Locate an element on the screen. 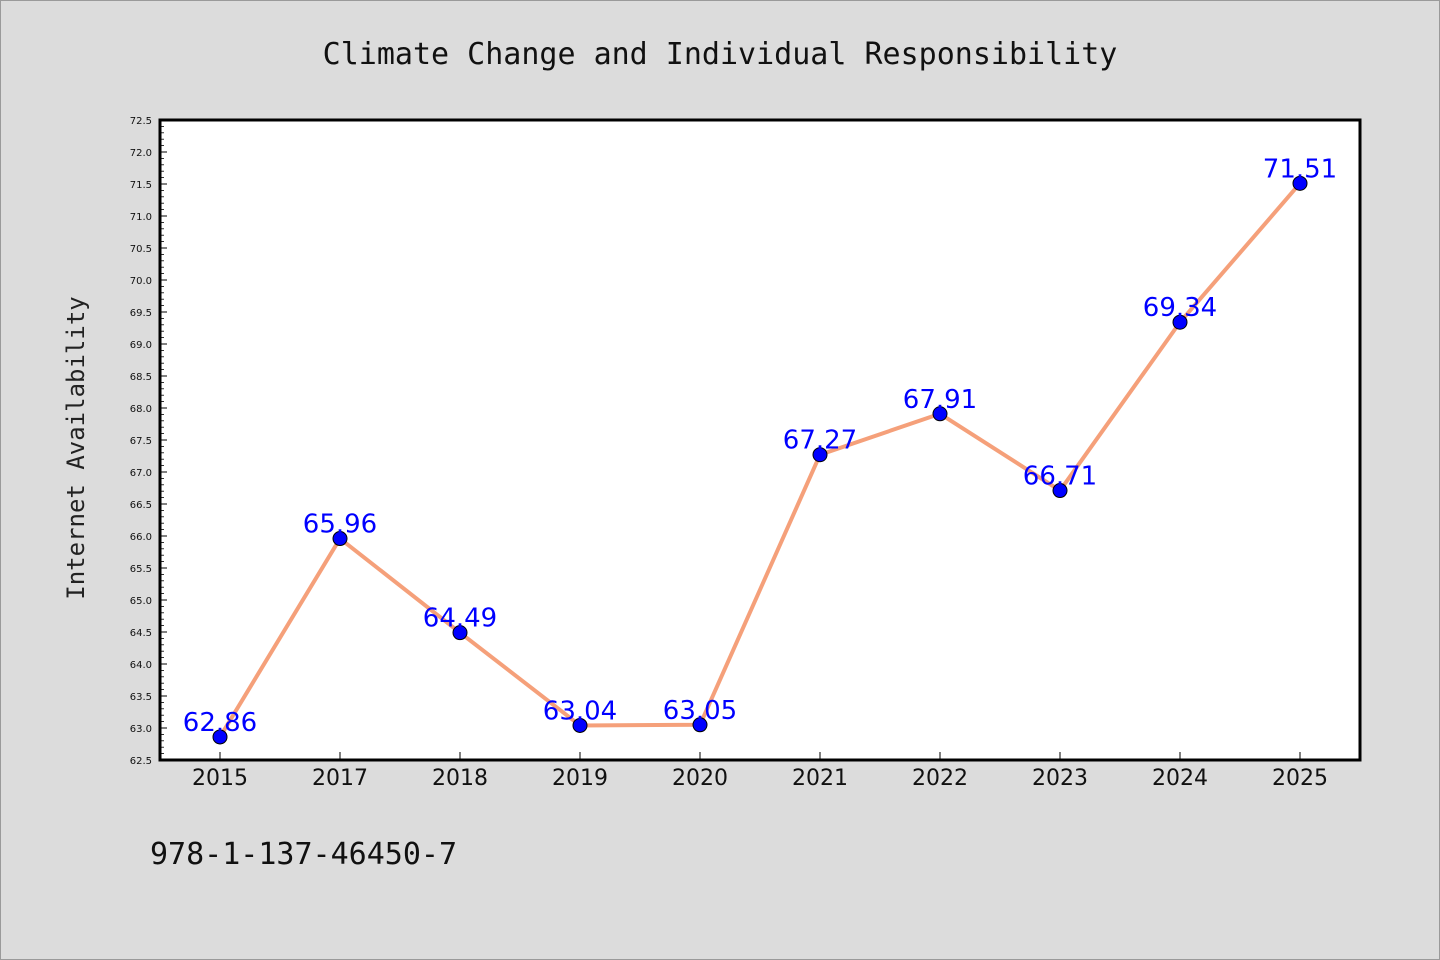 The height and width of the screenshot is (960, 1440). x-tick-label: 2020 is located at coordinates (700, 778).